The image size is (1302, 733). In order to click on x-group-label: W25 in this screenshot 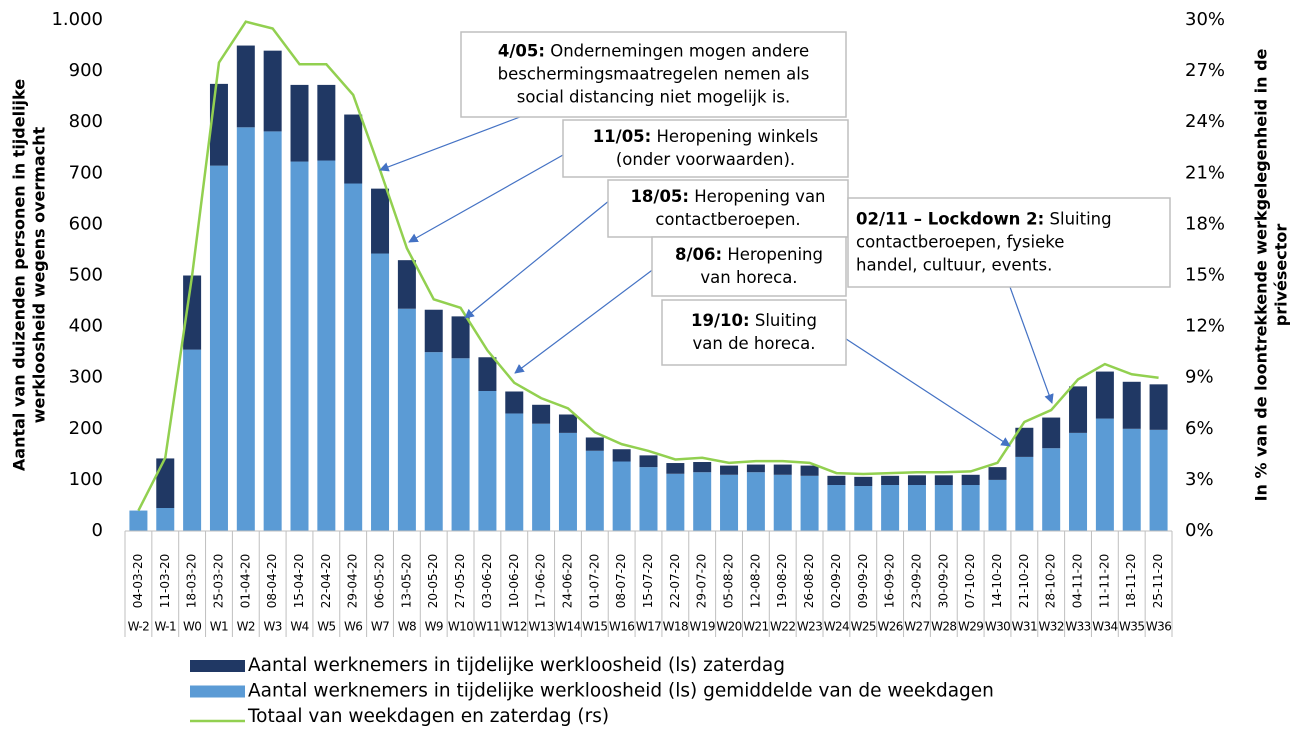, I will do `click(863, 627)`.